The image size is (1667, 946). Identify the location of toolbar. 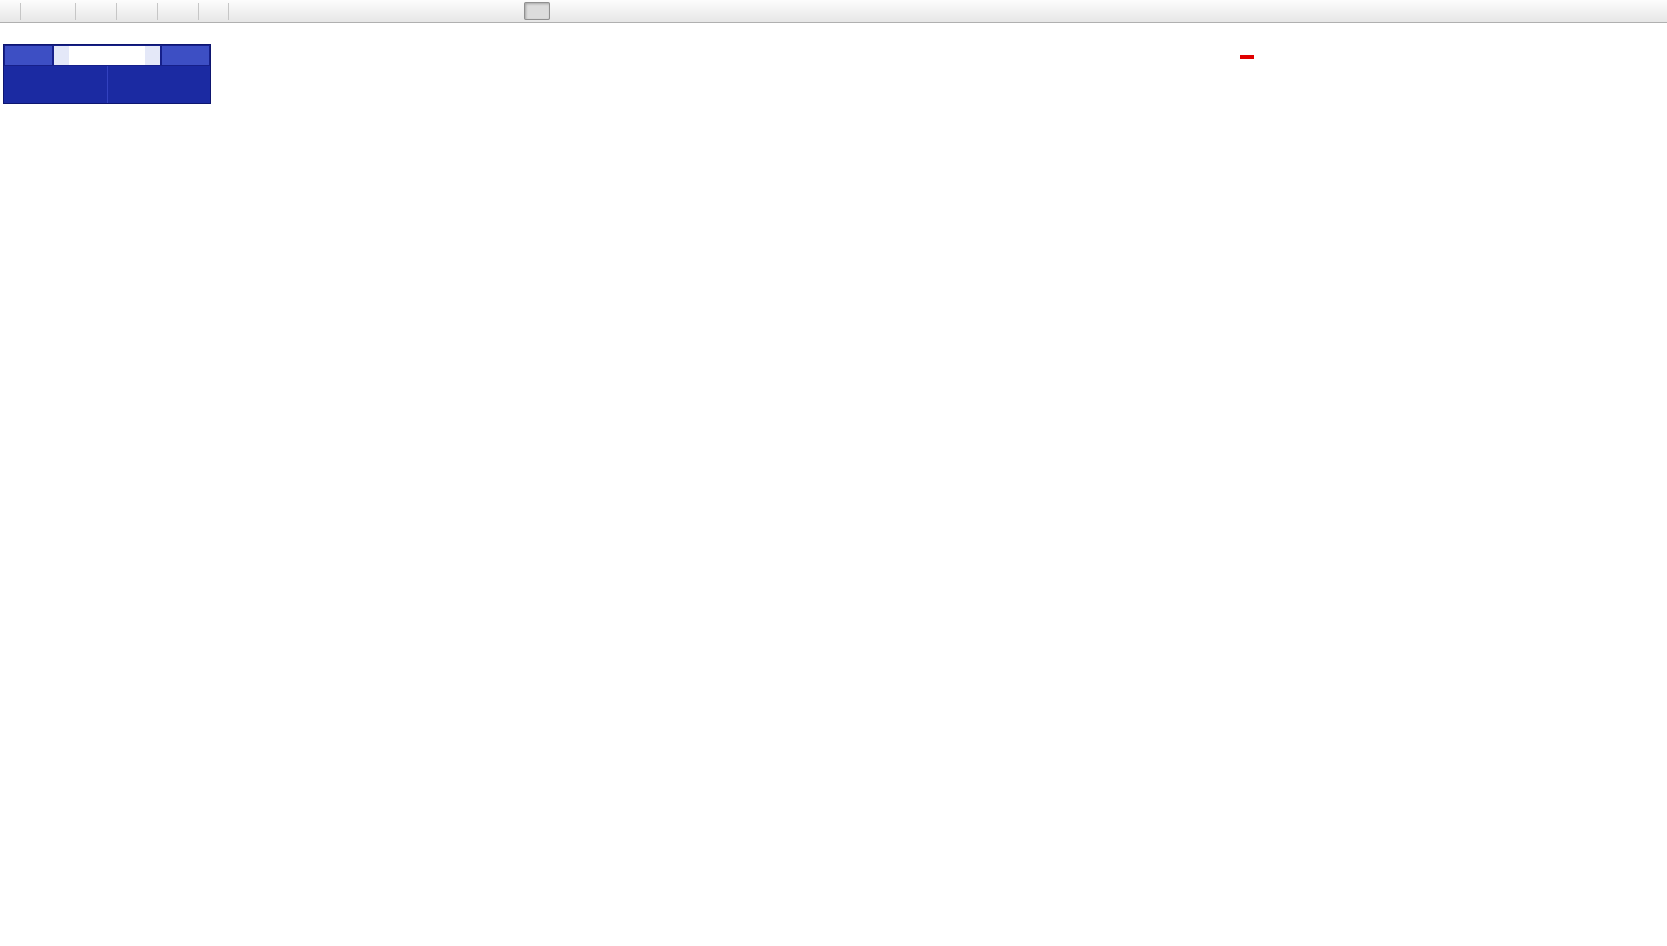
(833, 11).